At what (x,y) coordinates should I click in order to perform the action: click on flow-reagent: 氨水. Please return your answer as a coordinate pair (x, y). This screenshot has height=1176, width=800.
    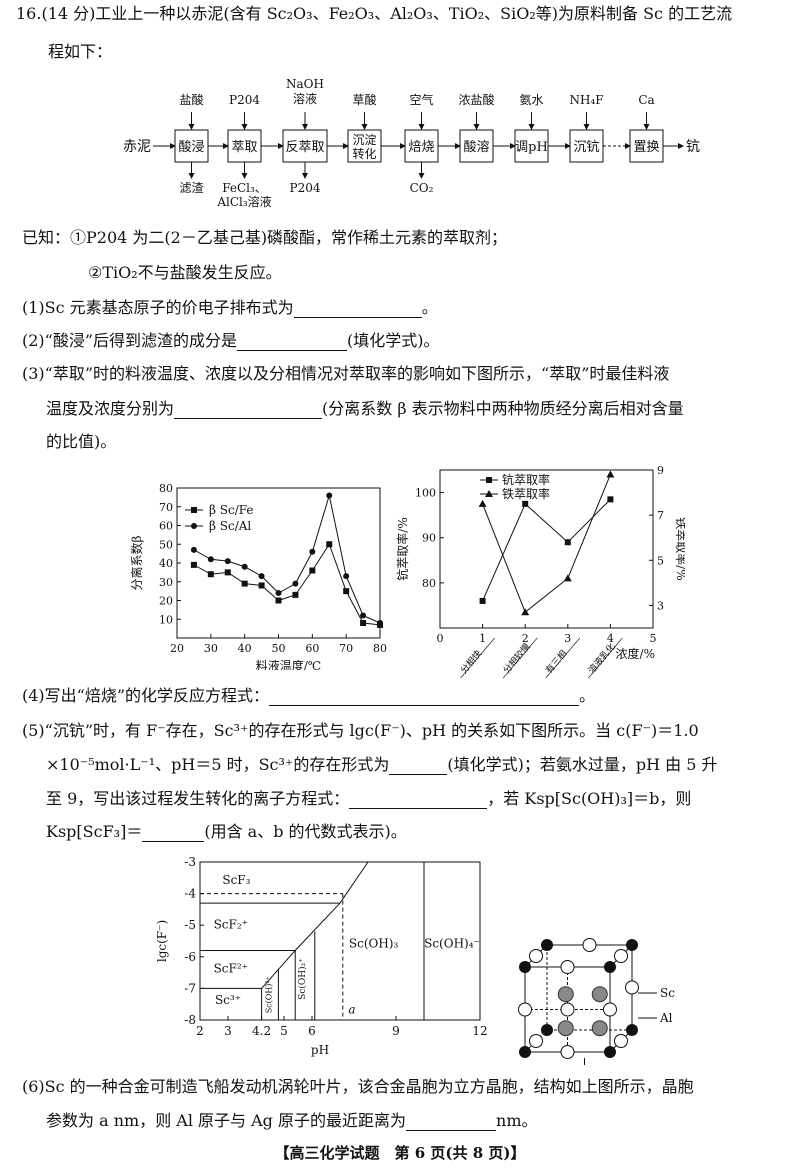
    Looking at the image, I should click on (531, 100).